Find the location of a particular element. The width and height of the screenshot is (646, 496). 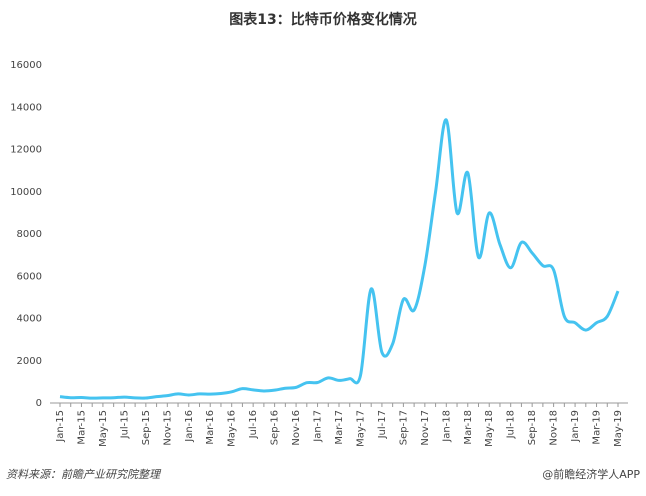

x-tick-label: Sep-17 is located at coordinates (403, 427).